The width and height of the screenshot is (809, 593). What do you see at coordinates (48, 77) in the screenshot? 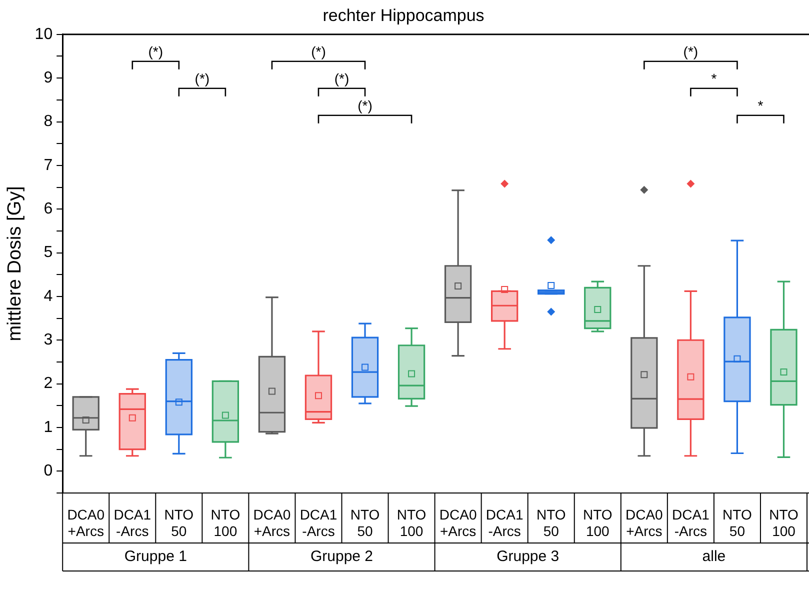
I see `y-tick-label: 9` at bounding box center [48, 77].